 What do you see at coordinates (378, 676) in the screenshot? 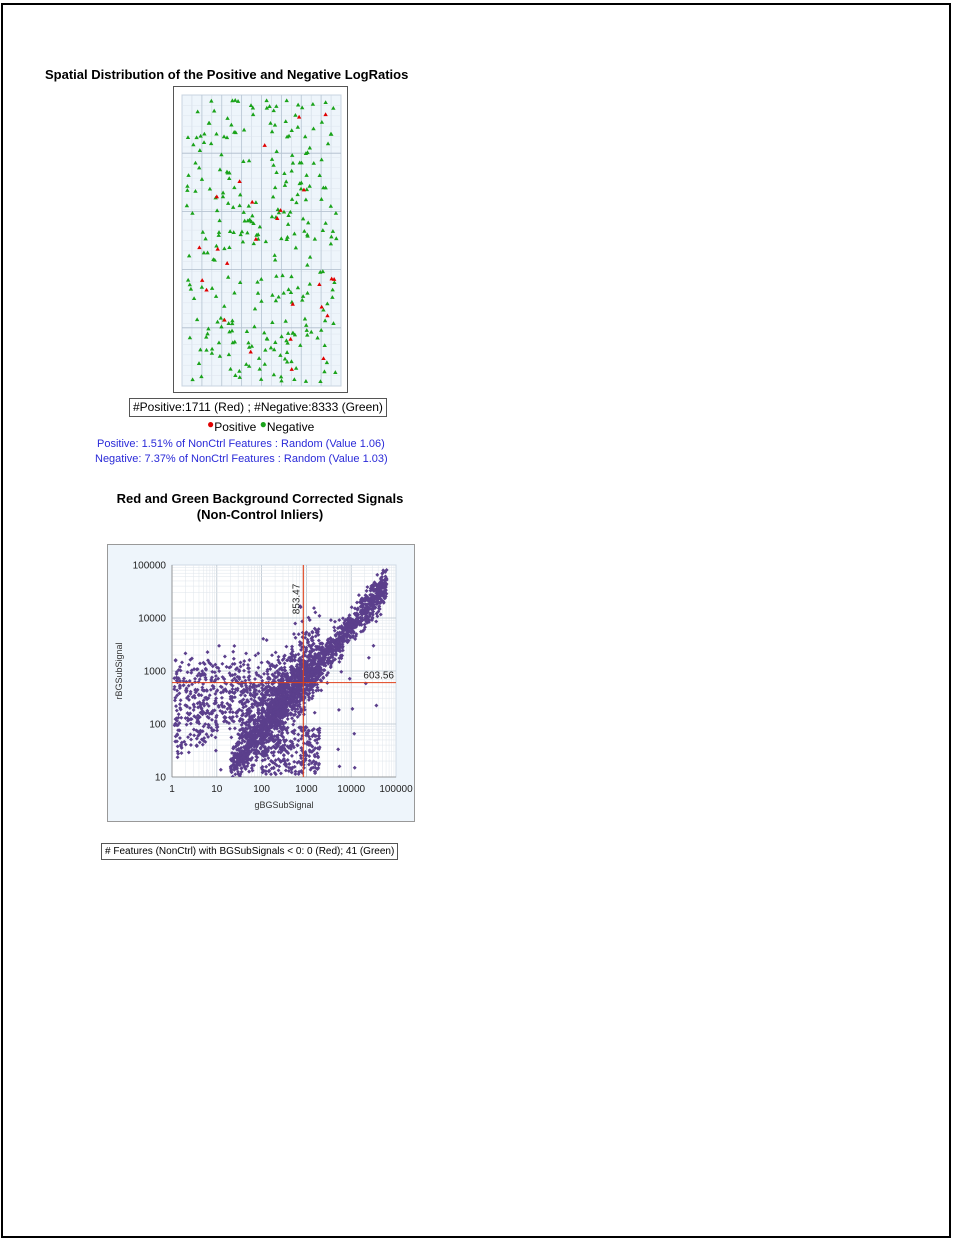
I see `ref-line-y-label: 603.56` at bounding box center [378, 676].